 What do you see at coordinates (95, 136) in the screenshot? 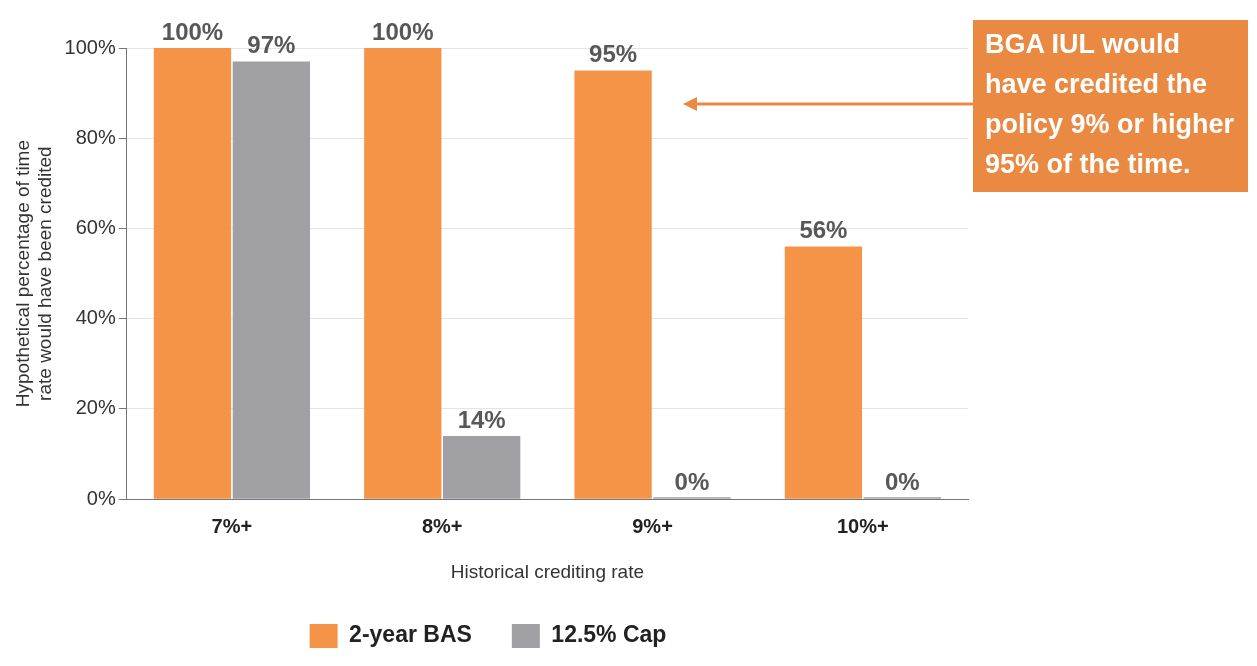
I see `y-tick-label: 80%` at bounding box center [95, 136].